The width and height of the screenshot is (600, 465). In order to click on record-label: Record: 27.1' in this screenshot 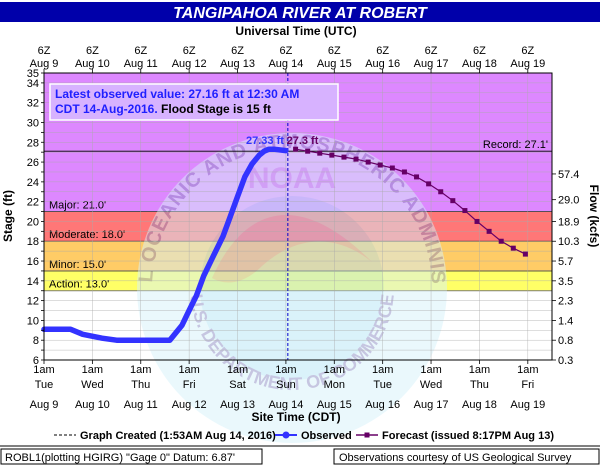, I will do `click(515, 145)`.